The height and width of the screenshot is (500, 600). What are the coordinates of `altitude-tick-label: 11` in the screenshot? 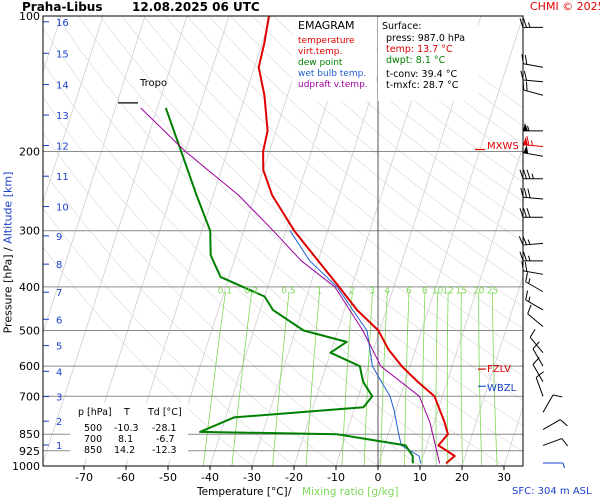 It's located at (62, 177).